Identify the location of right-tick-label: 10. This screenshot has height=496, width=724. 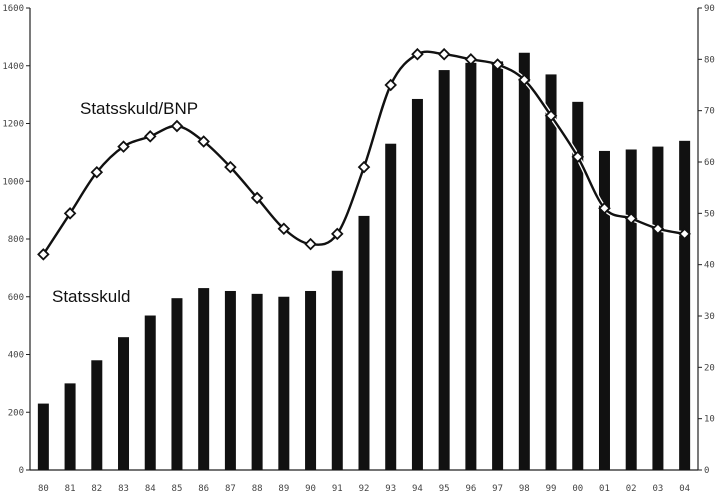
(709, 420).